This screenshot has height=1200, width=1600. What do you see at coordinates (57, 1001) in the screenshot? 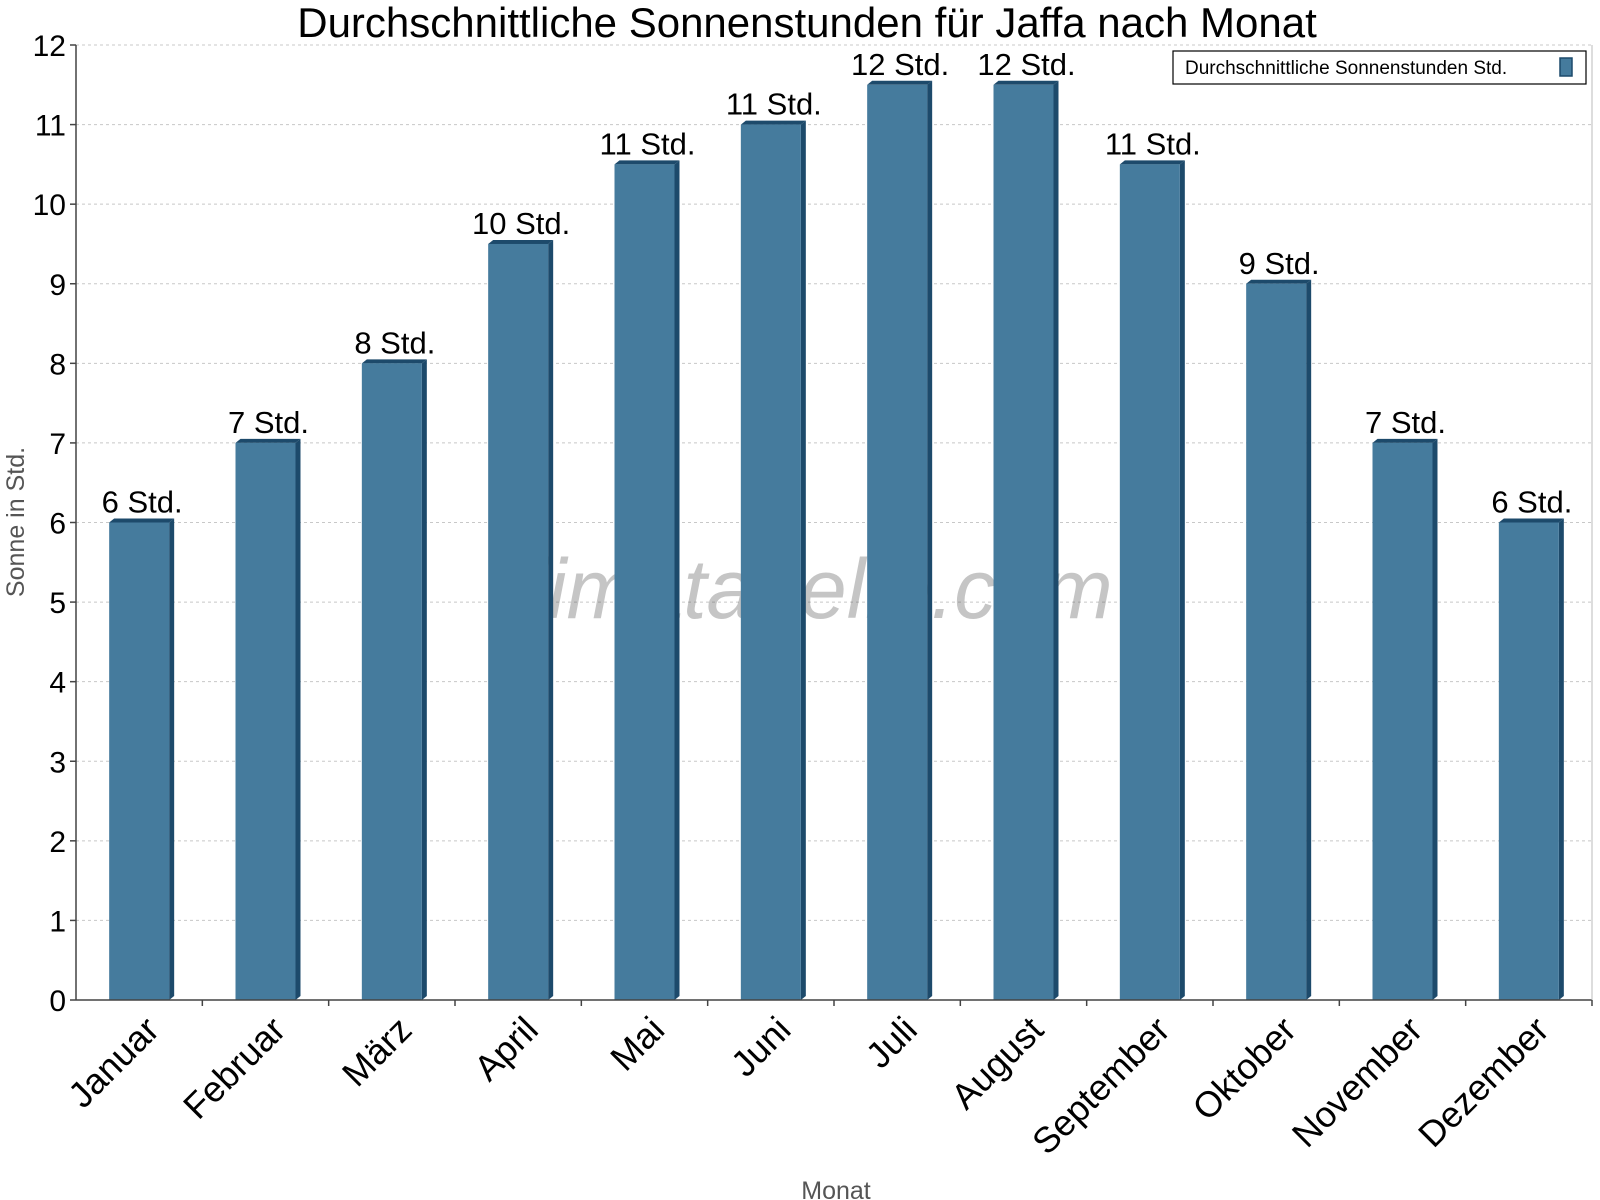
I see `y-tick-label: 0` at bounding box center [57, 1001].